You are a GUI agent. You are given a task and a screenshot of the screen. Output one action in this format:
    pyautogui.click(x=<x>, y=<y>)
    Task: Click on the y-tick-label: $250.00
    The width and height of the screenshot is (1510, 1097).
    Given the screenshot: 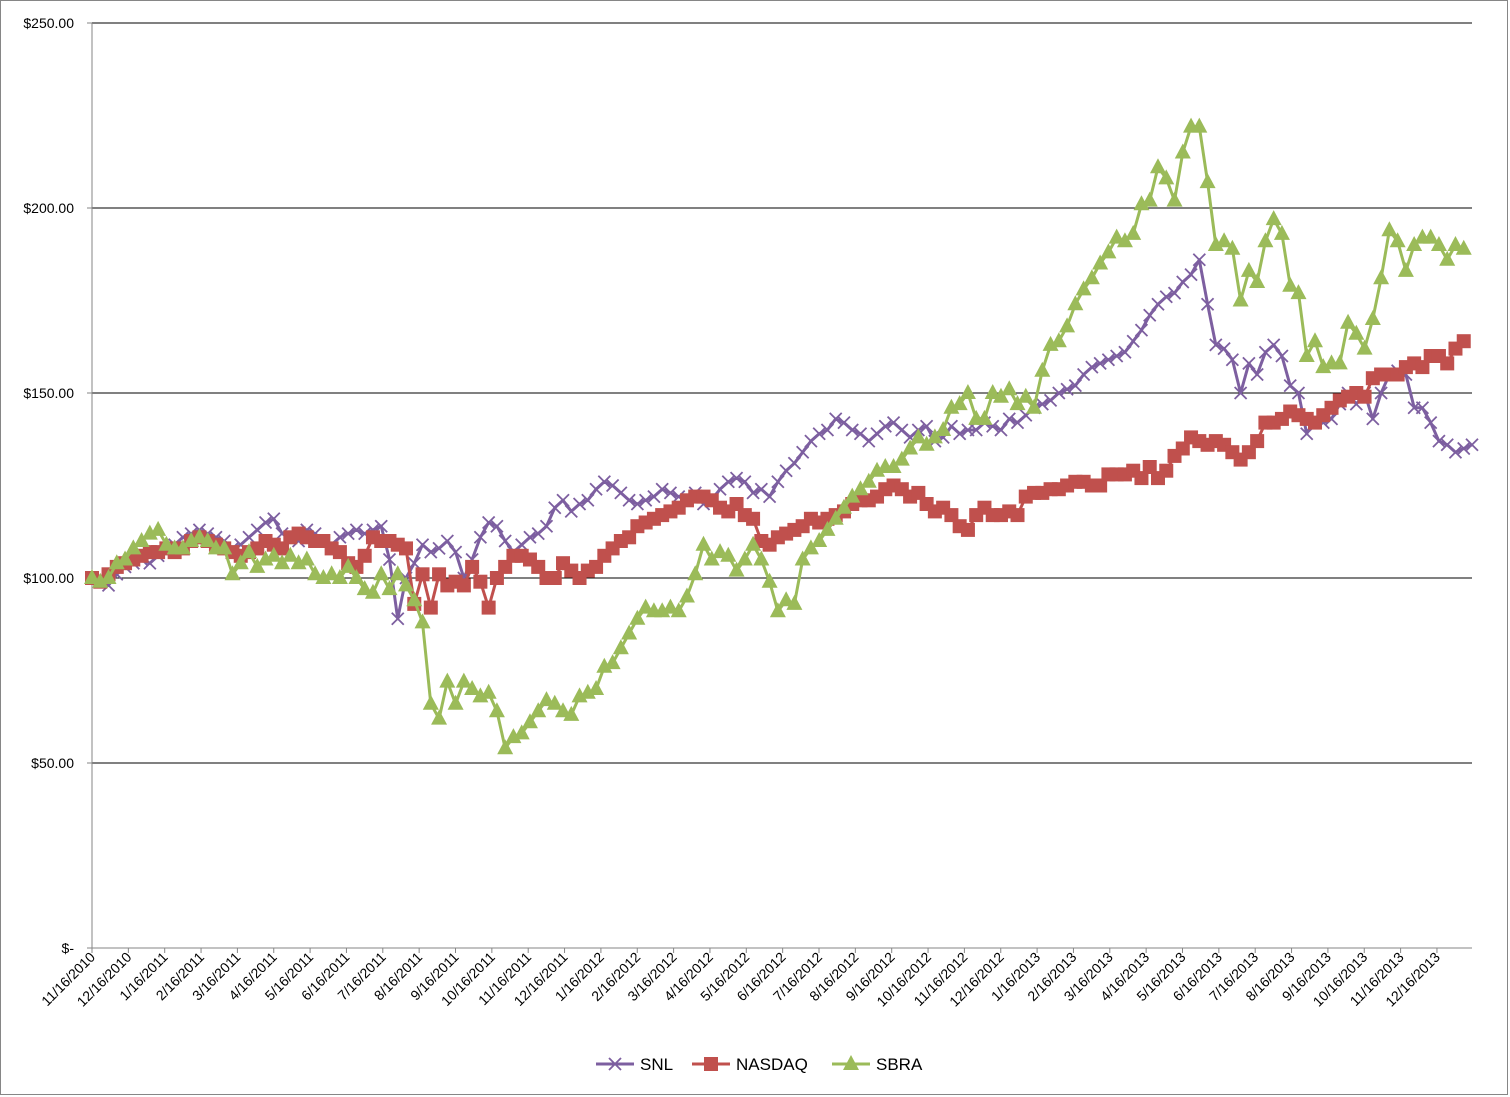 What is the action you would take?
    pyautogui.click(x=48, y=23)
    